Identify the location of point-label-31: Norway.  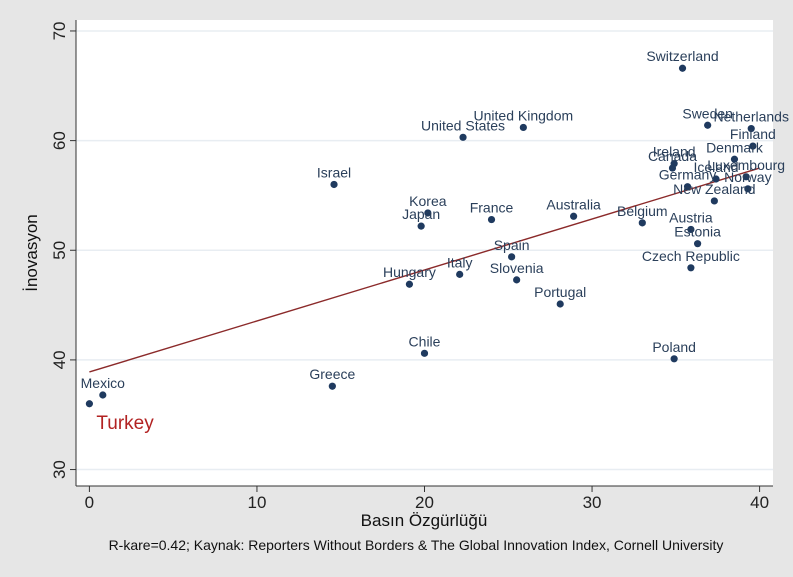
(747, 177).